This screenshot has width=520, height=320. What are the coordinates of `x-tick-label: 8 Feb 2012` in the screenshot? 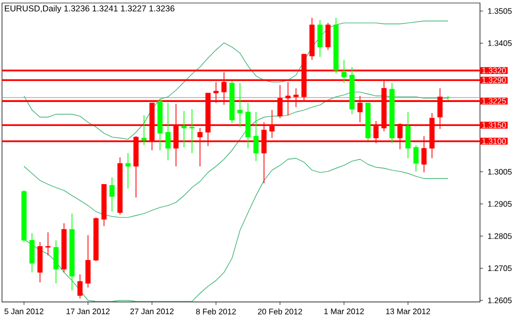 It's located at (216, 311).